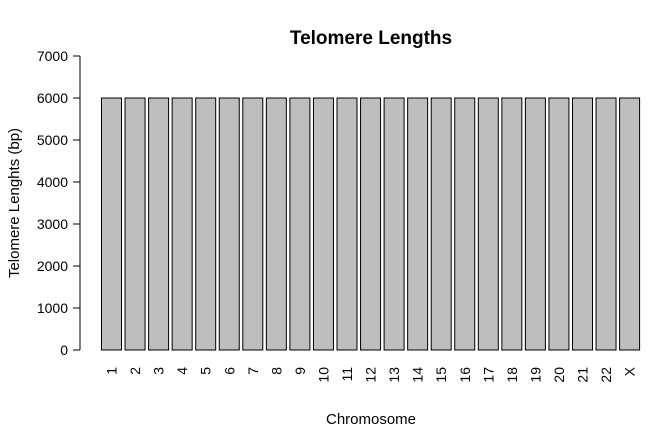 This screenshot has height=442, width=651. Describe the element at coordinates (441, 375) in the screenshot. I see `x-tick-label: 15` at that location.